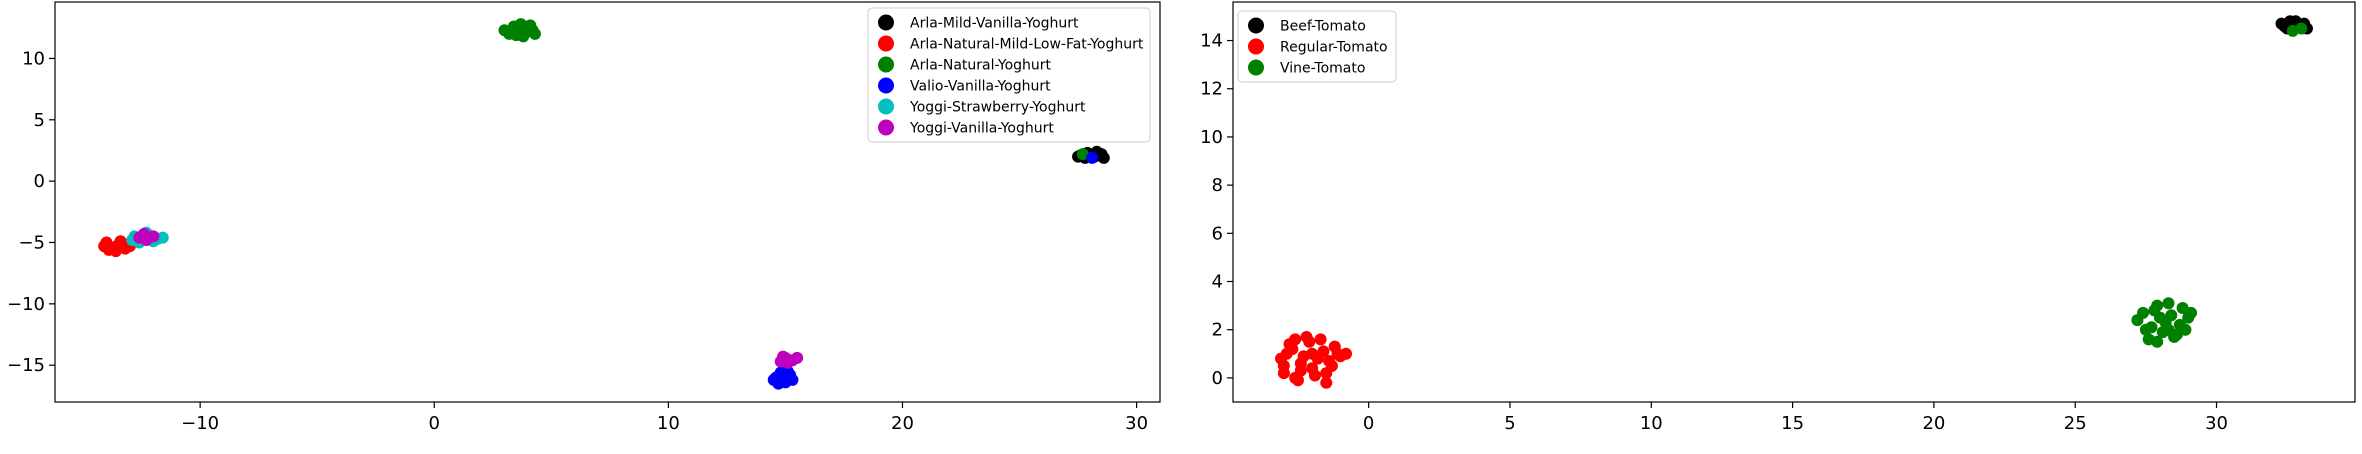 The height and width of the screenshot is (454, 2362). What do you see at coordinates (33, 58) in the screenshot?
I see `y-tick-label-0-5: 10` at bounding box center [33, 58].